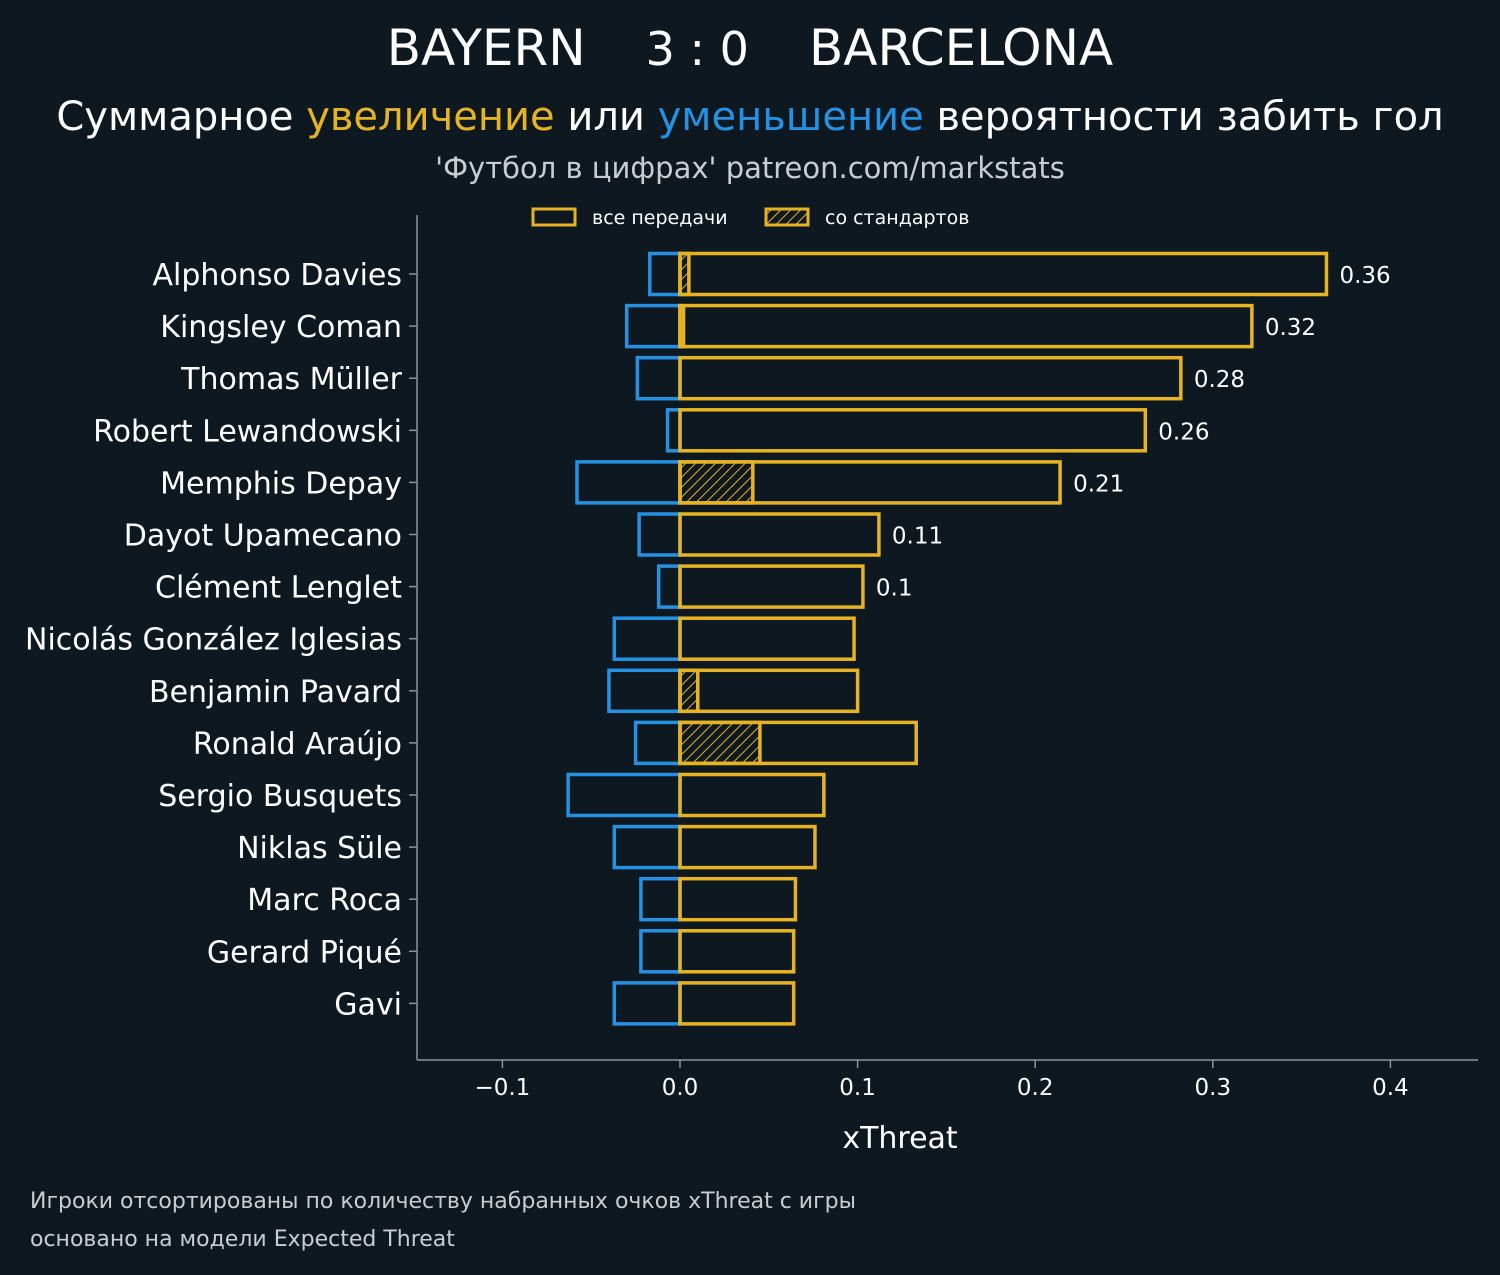  What do you see at coordinates (502, 1088) in the screenshot?
I see `x-tick-label: −0.1` at bounding box center [502, 1088].